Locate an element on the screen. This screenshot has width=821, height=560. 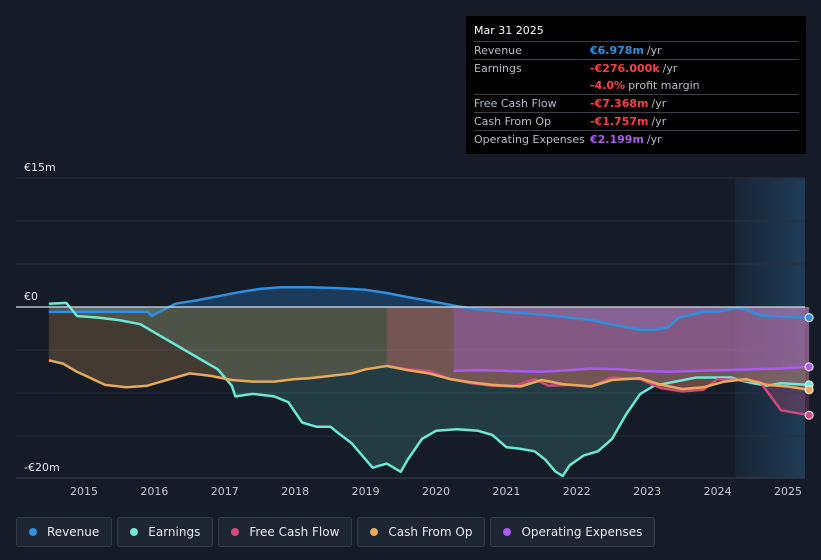
end-markers is located at coordinates (809, 366).